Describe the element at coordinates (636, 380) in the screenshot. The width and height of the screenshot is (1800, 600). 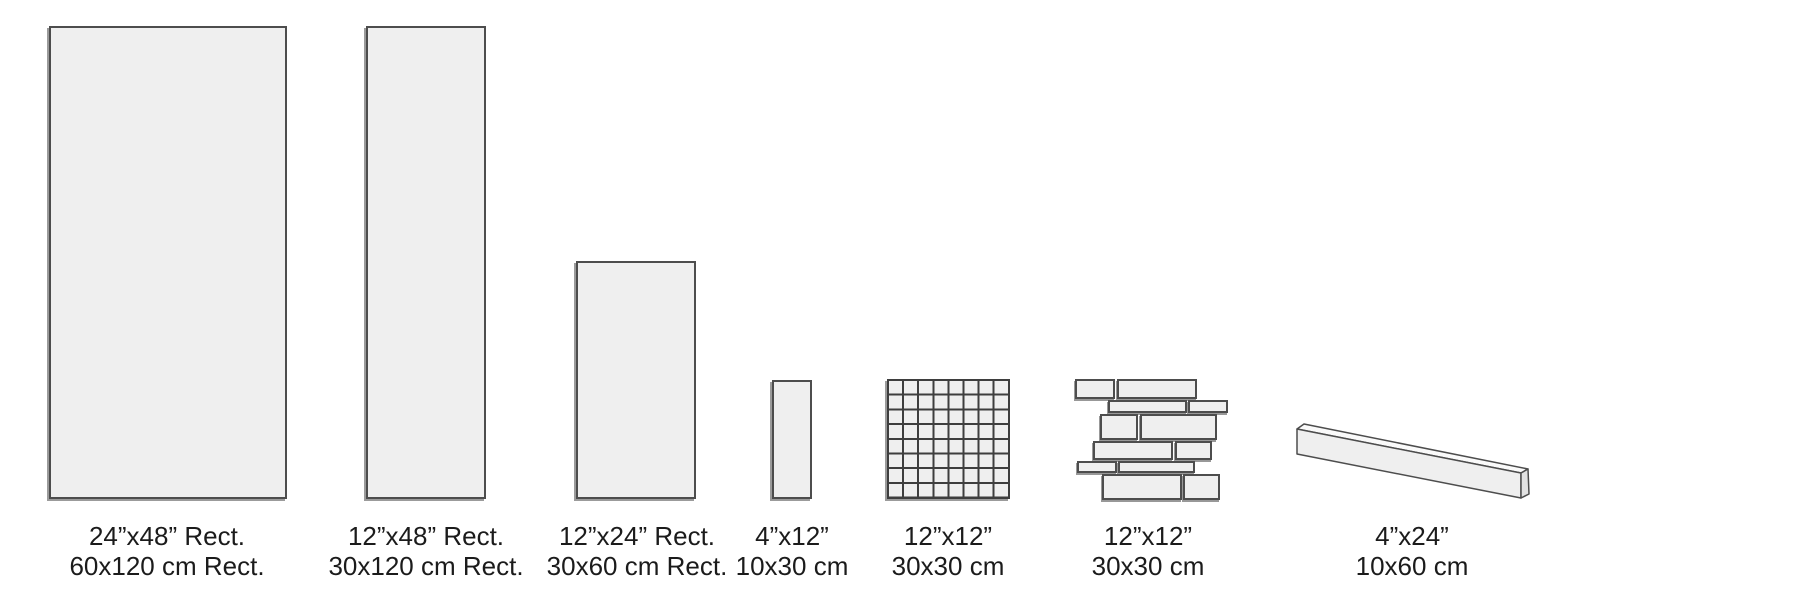
I see `tile-figure-12x24` at that location.